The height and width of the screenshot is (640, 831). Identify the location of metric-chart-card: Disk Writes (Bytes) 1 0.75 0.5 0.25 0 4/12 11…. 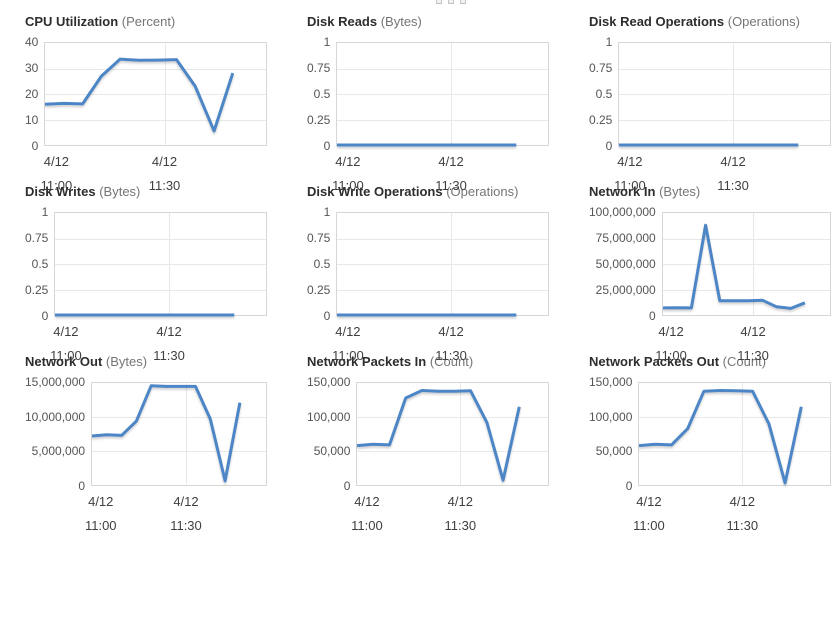
(146, 273).